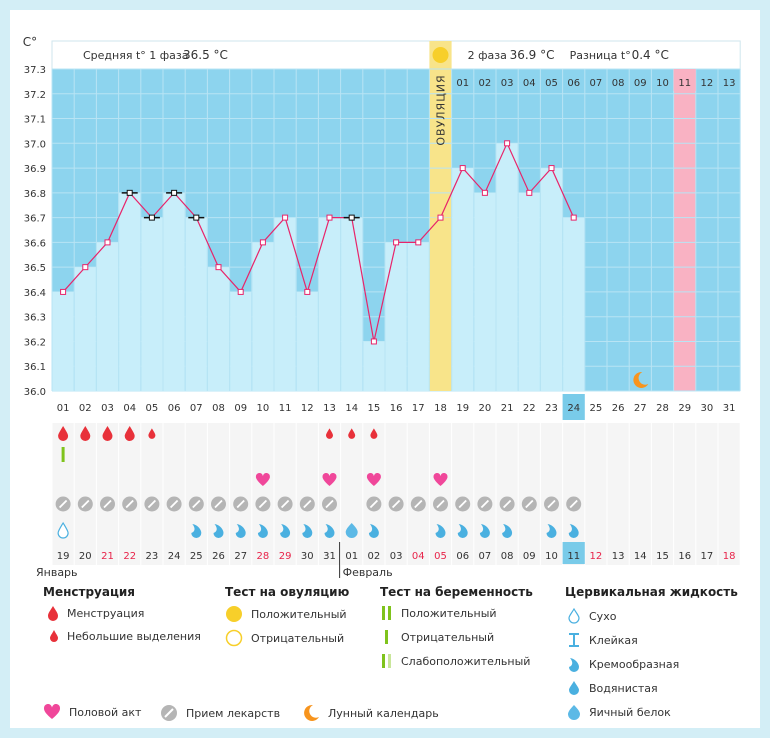  Describe the element at coordinates (285, 408) in the screenshot. I see `cycle-day-label: 11` at that location.